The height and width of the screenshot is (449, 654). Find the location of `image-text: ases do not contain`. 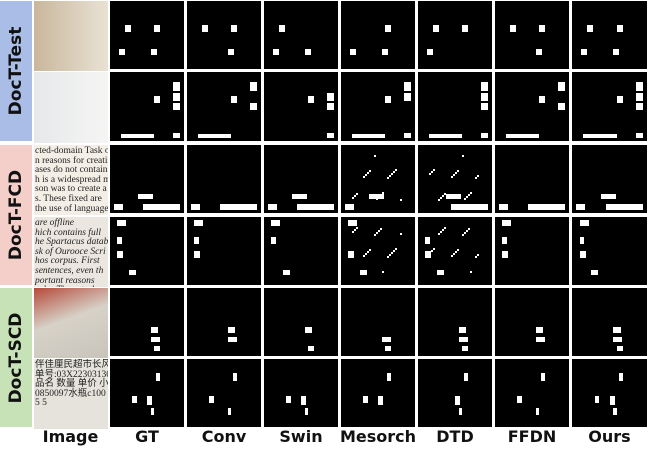

image-text: ases do not contain is located at coordinates (71, 170).